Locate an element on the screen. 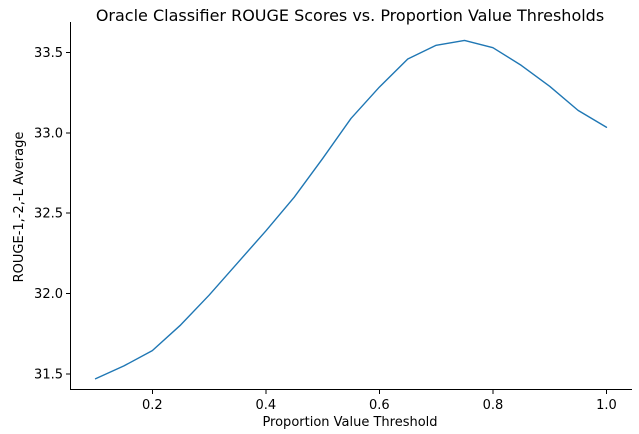 This screenshot has width=639, height=434. y-axis-ticks: 31.5 32.0 32.5 33.0 33.5 is located at coordinates (52, 214).